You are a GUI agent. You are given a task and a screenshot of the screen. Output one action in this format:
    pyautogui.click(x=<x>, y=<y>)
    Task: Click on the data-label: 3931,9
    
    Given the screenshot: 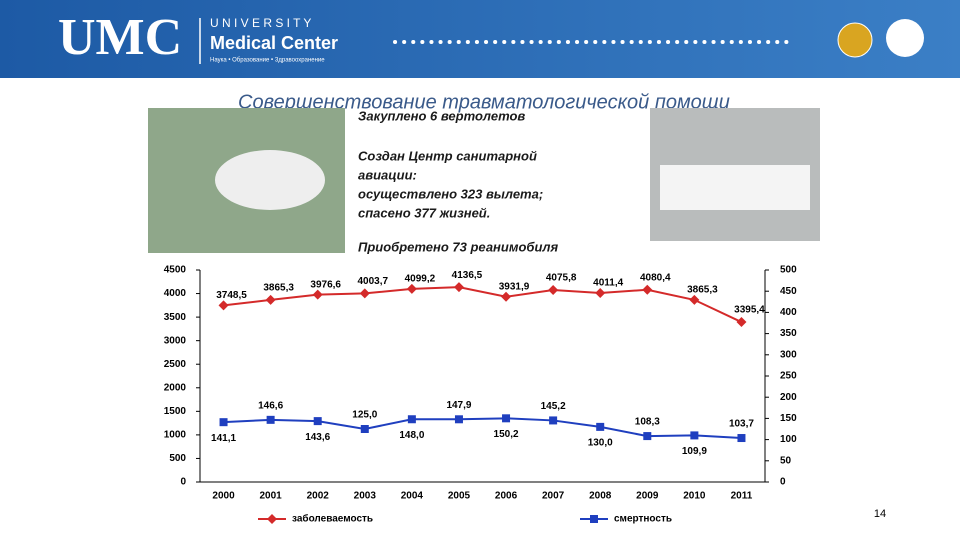 What is the action you would take?
    pyautogui.click(x=514, y=286)
    